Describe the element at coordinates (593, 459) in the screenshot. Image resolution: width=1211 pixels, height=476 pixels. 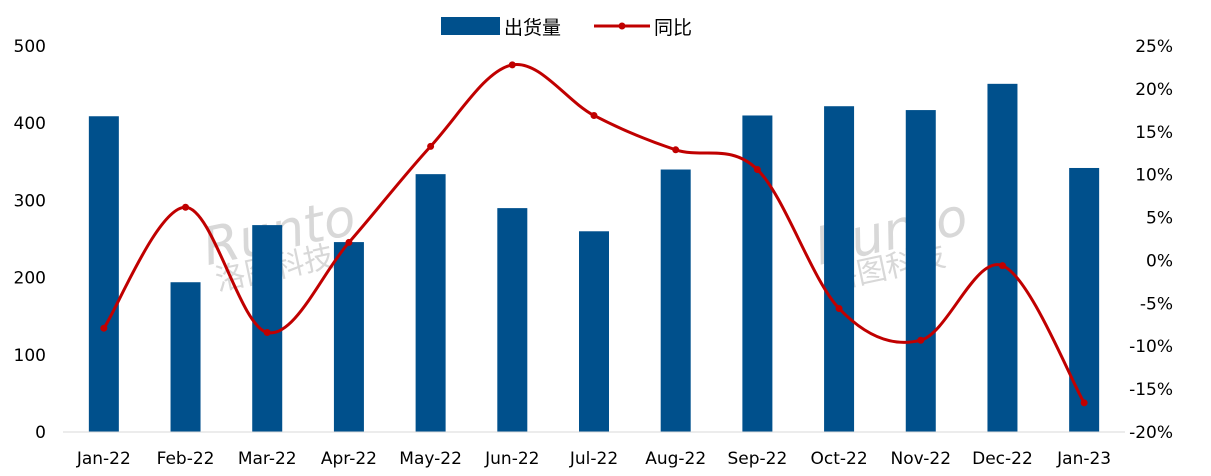
I see `x-tick-label: Jul-22` at that location.